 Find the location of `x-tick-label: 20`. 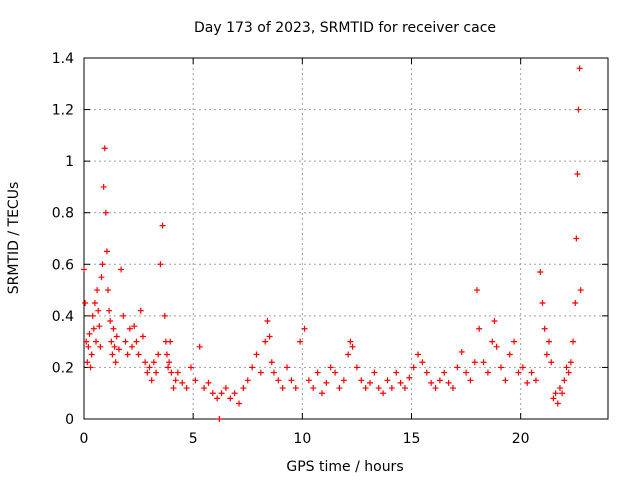

x-tick-label: 20 is located at coordinates (521, 439).